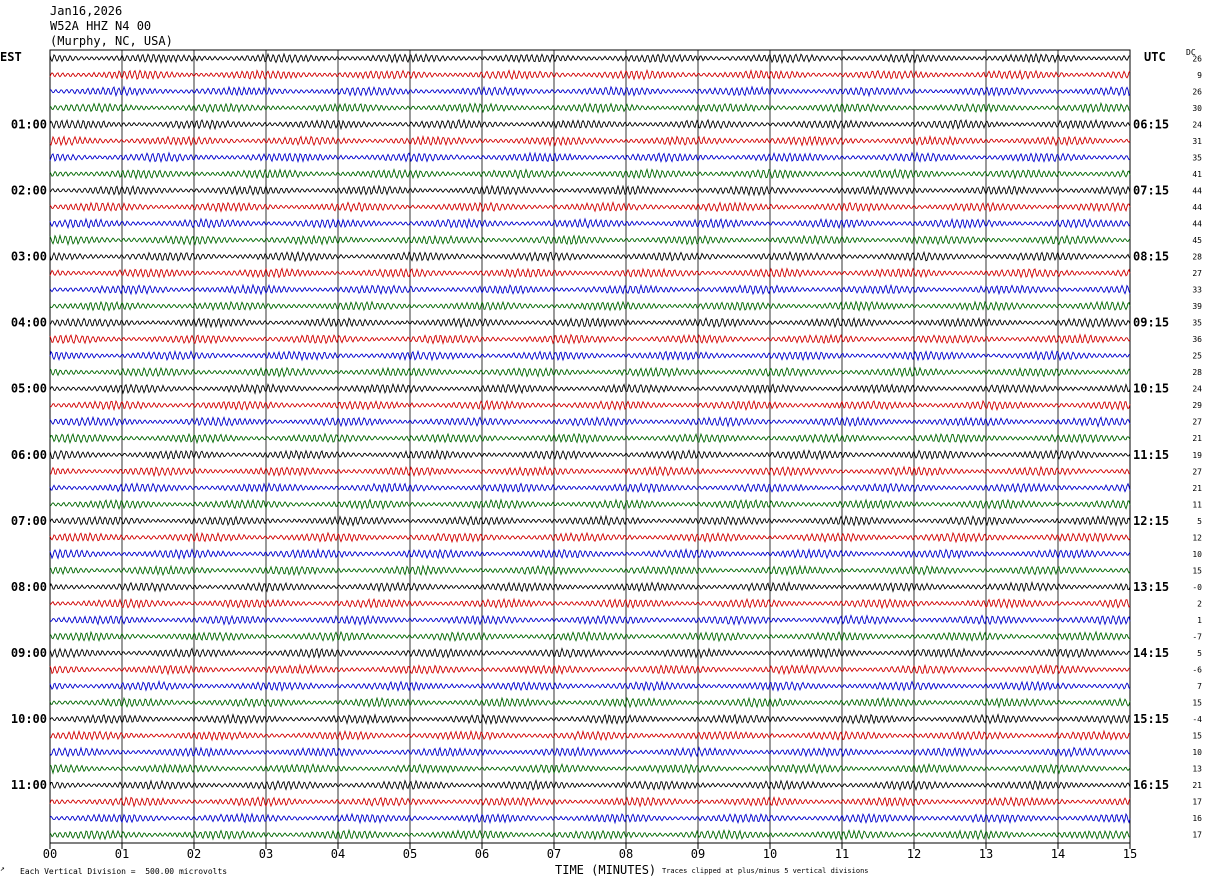 The width and height of the screenshot is (1210, 886). What do you see at coordinates (1197, 769) in the screenshot?
I see `dc-offset-label: 13` at bounding box center [1197, 769].